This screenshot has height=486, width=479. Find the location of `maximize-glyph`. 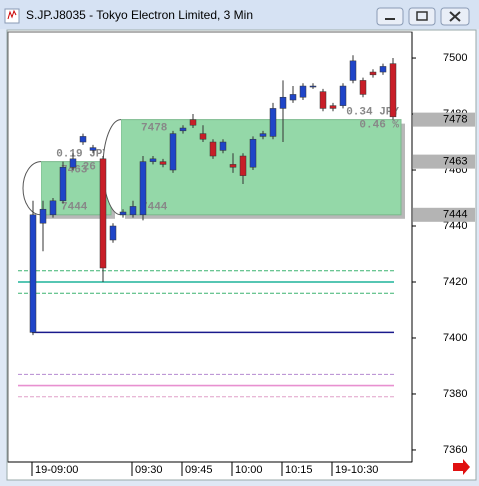

maximize-glyph is located at coordinates (422, 16).